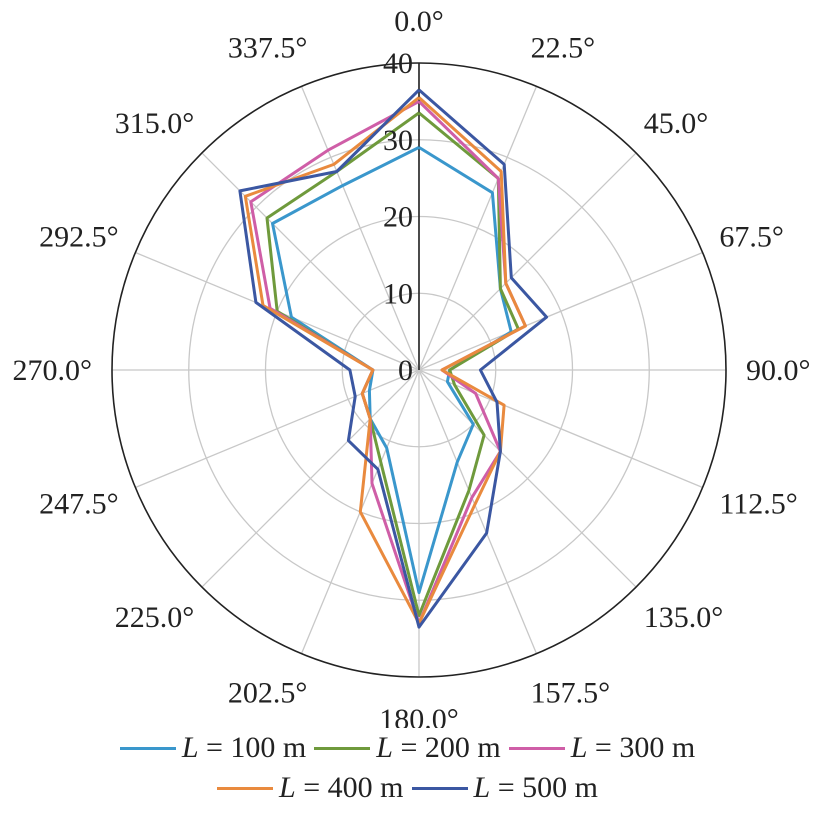 The width and height of the screenshot is (815, 813). Describe the element at coordinates (633, 747) in the screenshot. I see `legend-label: L = 300 m` at that location.